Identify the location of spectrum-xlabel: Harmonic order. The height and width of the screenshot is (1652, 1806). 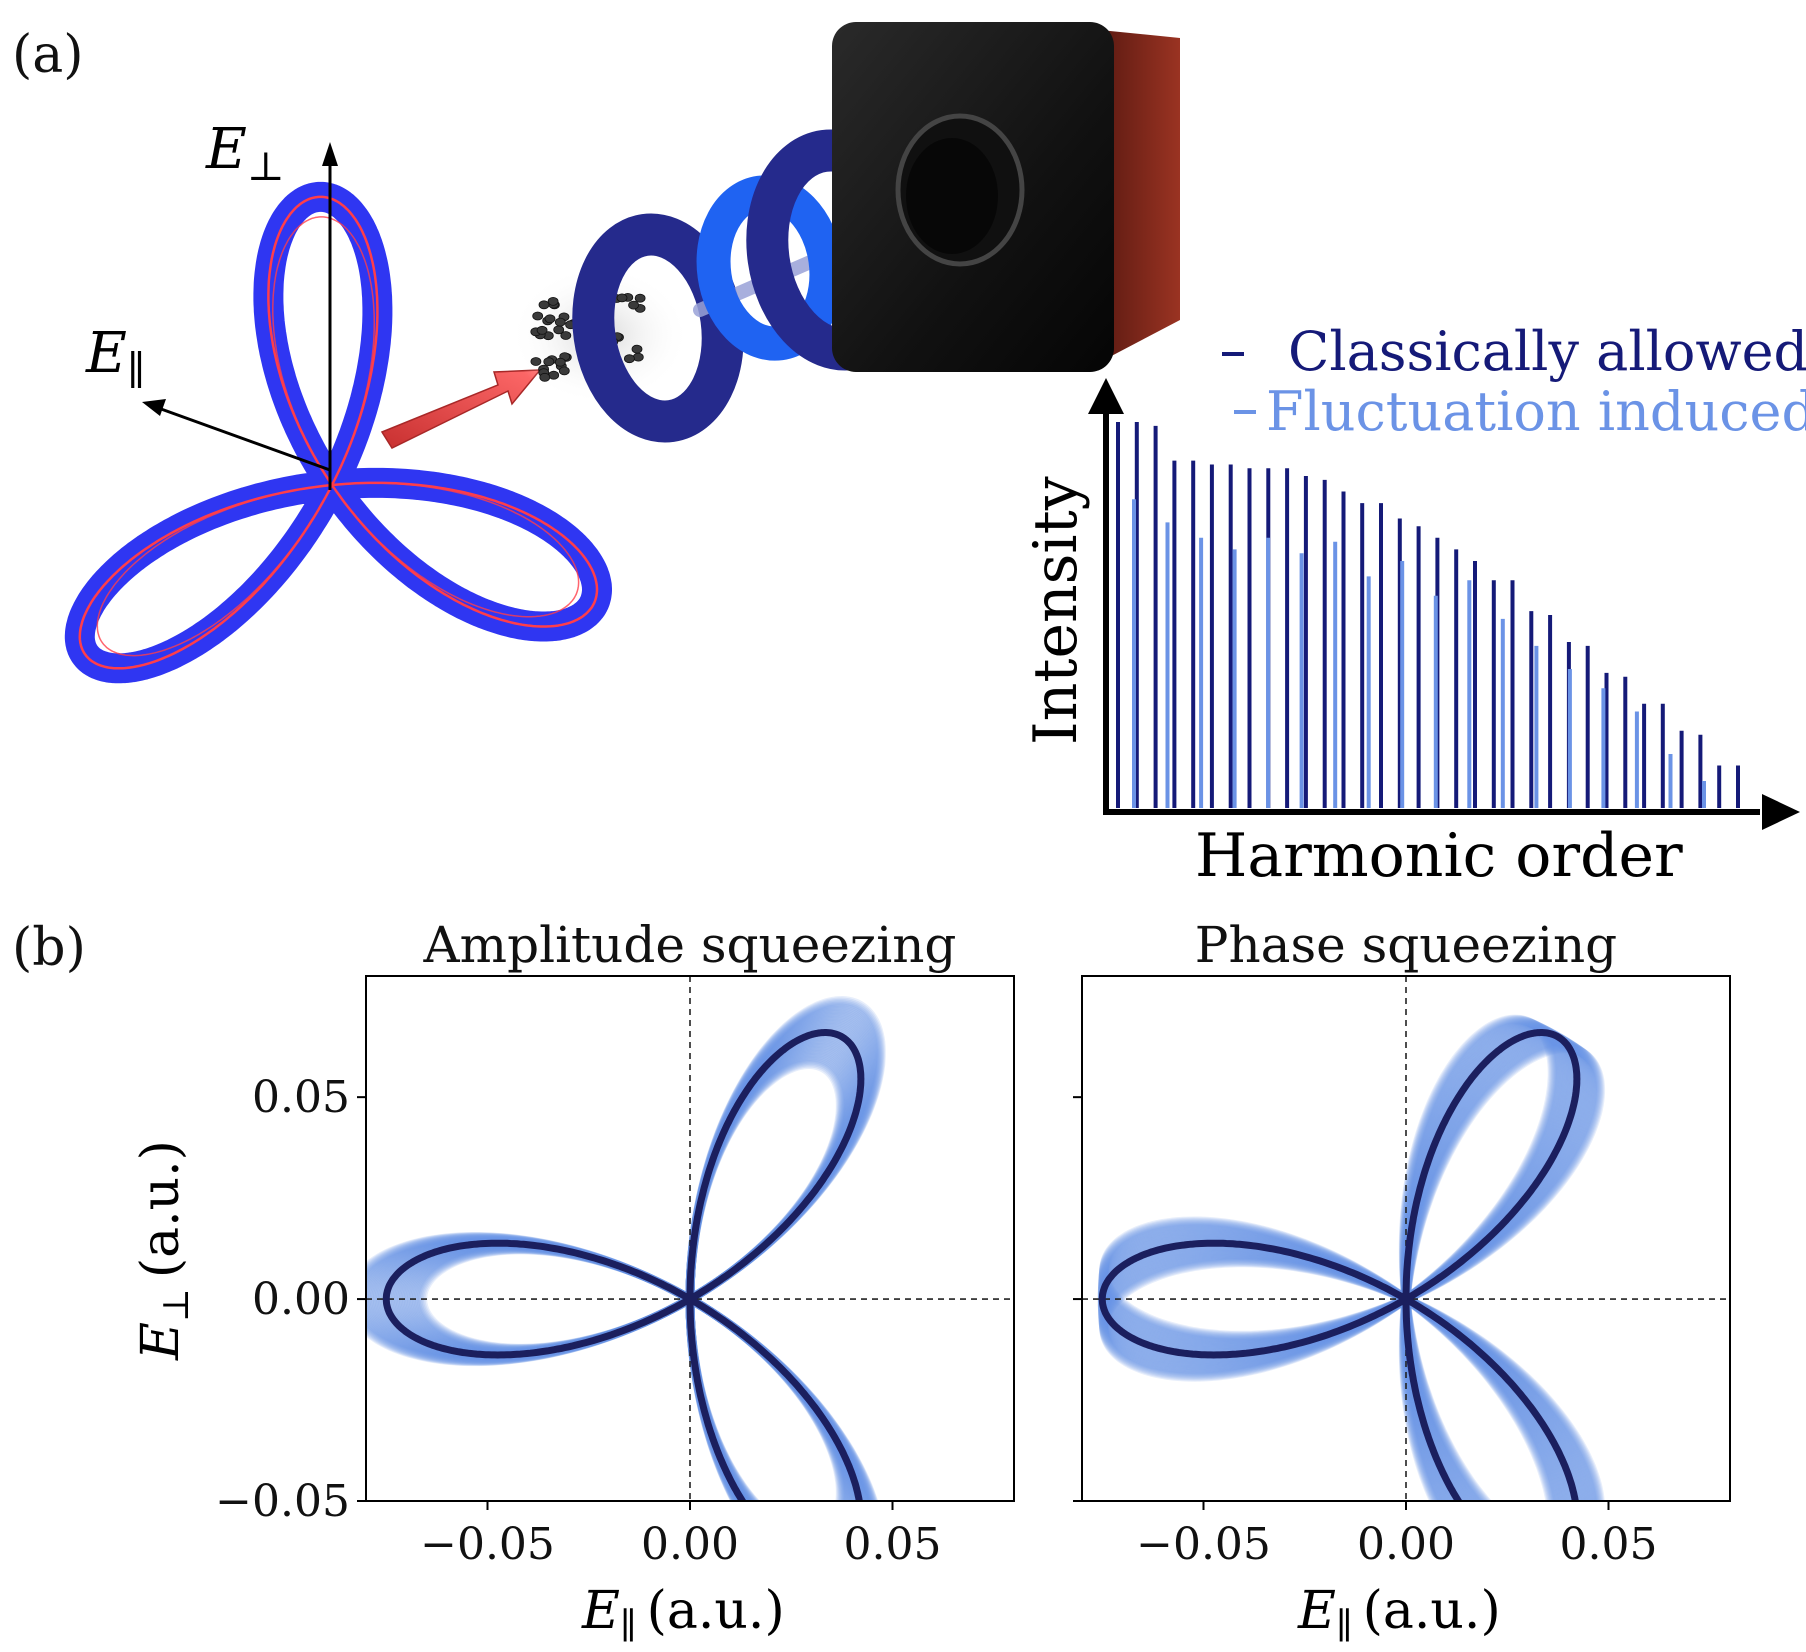
(1439, 856).